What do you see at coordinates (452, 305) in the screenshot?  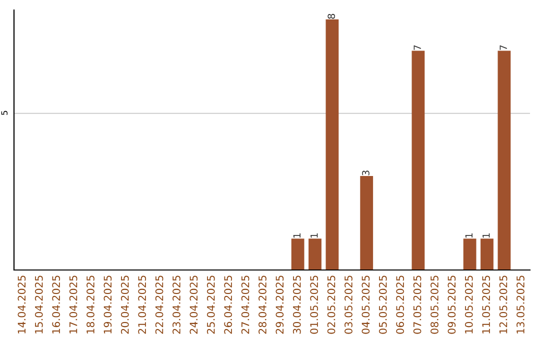 I see `x-tick-label: 09.05.2025` at bounding box center [452, 305].